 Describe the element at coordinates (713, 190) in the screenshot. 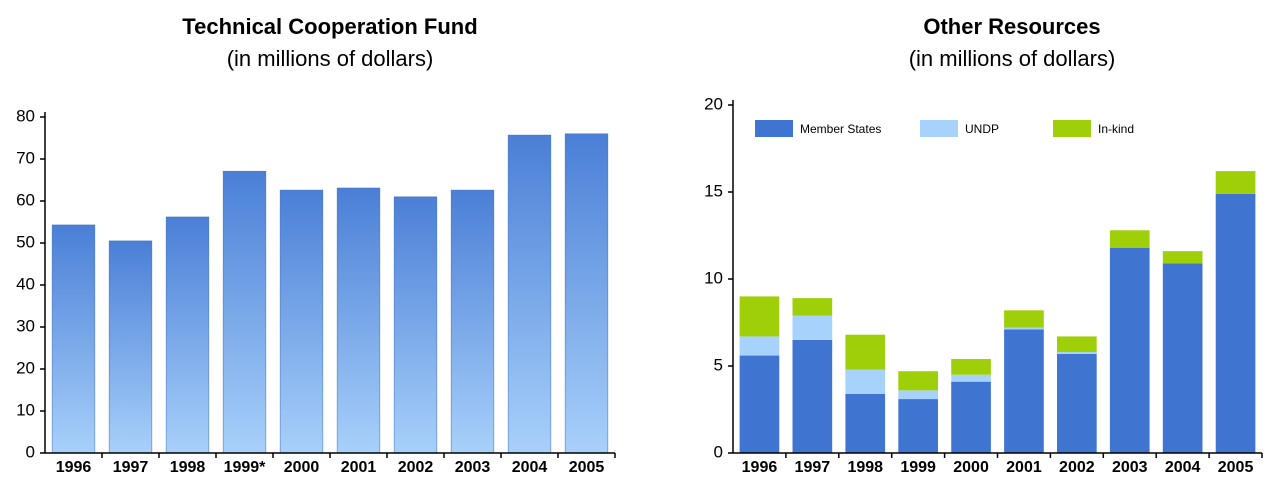

I see `y-tick-label: 15` at that location.